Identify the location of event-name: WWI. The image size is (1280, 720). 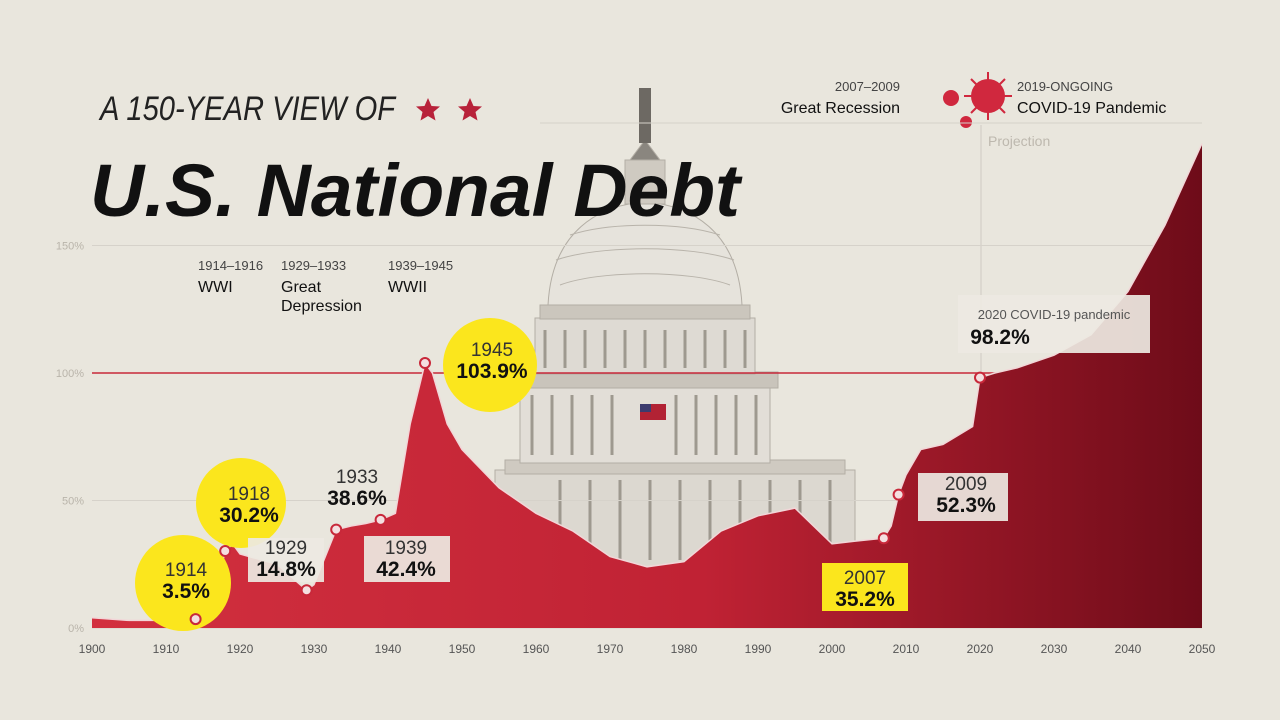
(215, 287).